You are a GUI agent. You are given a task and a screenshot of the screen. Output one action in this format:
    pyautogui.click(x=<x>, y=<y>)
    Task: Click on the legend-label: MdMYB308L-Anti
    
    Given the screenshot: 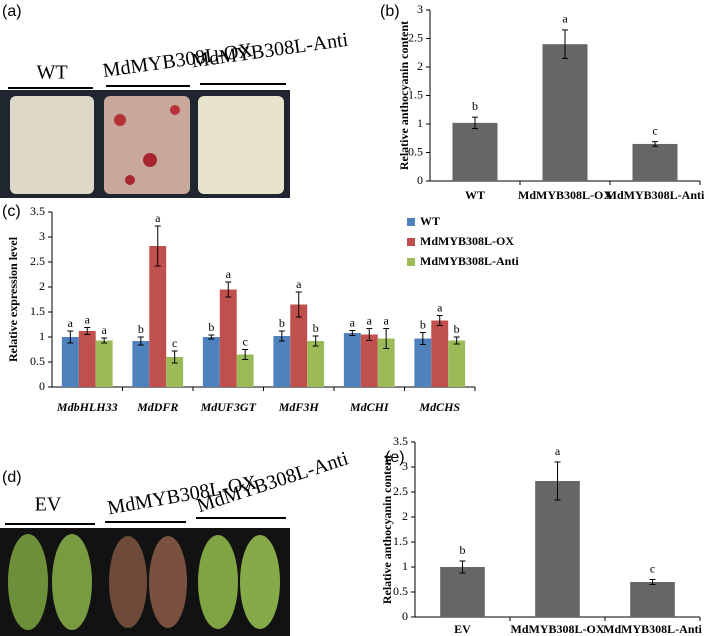 What is the action you would take?
    pyautogui.click(x=469, y=261)
    